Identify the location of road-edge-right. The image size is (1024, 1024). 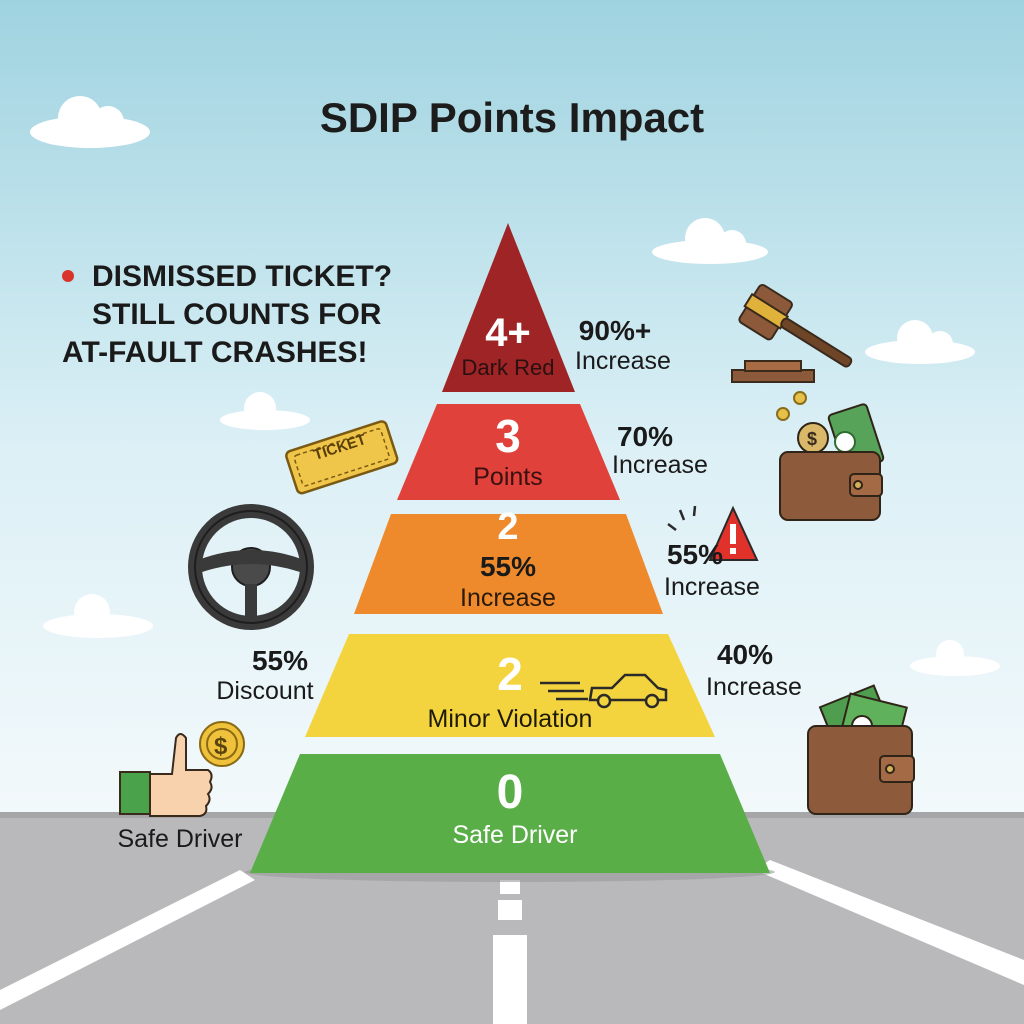
(889, 922).